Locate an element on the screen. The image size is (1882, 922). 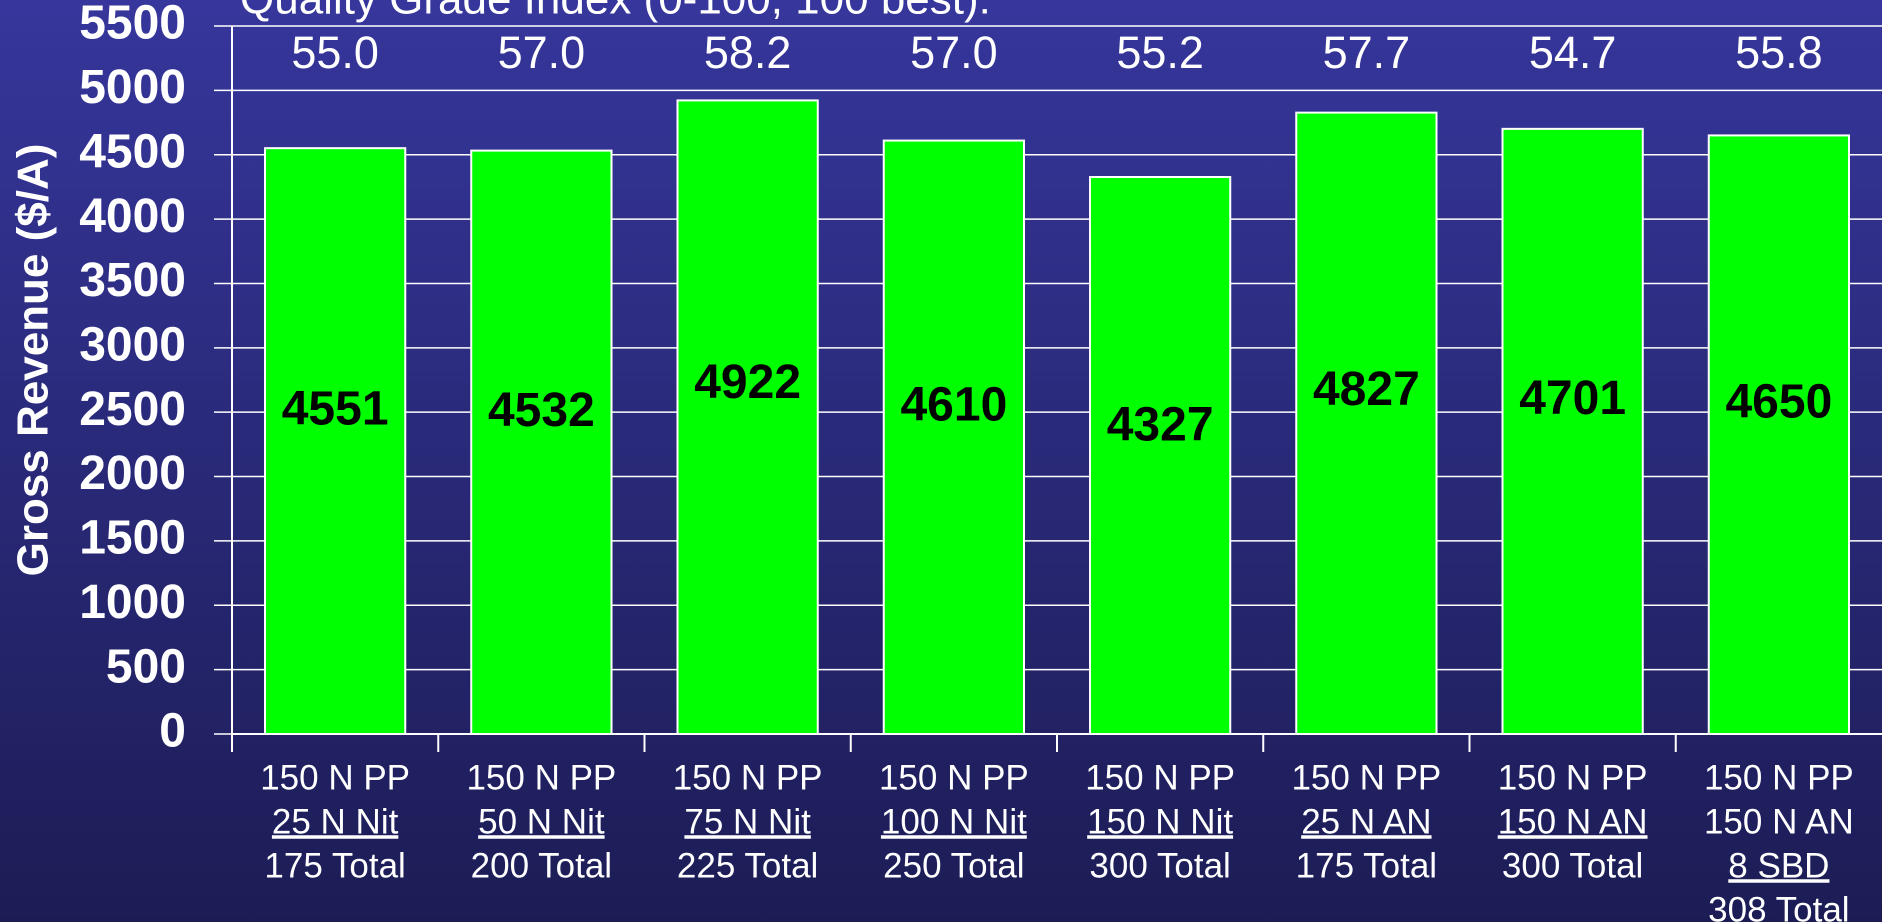
x-tick-label: 200 Total is located at coordinates (541, 865).